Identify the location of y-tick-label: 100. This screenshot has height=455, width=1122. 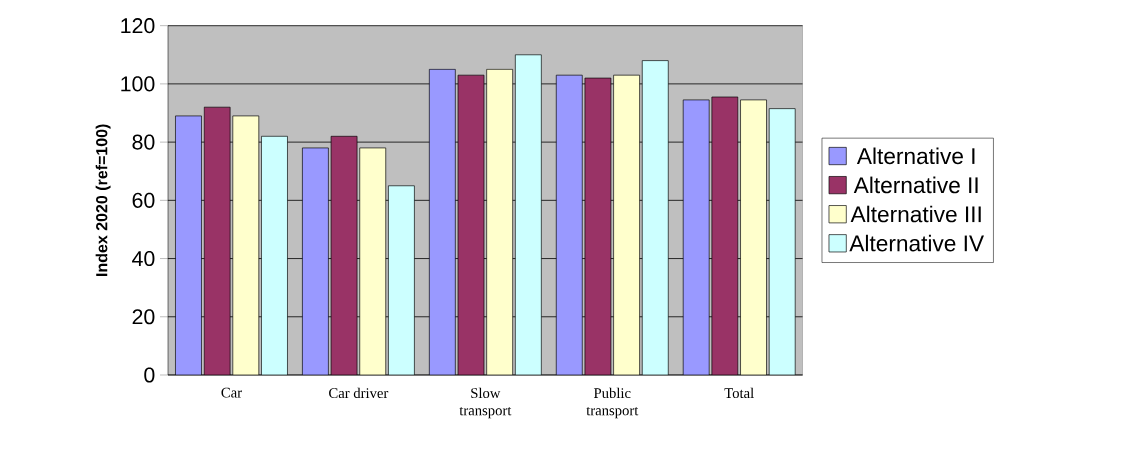
(138, 84).